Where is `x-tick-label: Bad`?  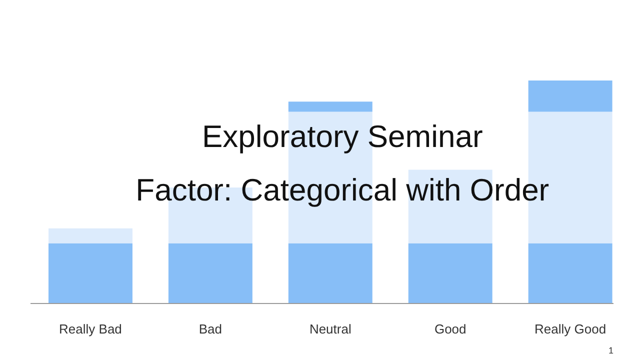
x-tick-label: Bad is located at coordinates (210, 329).